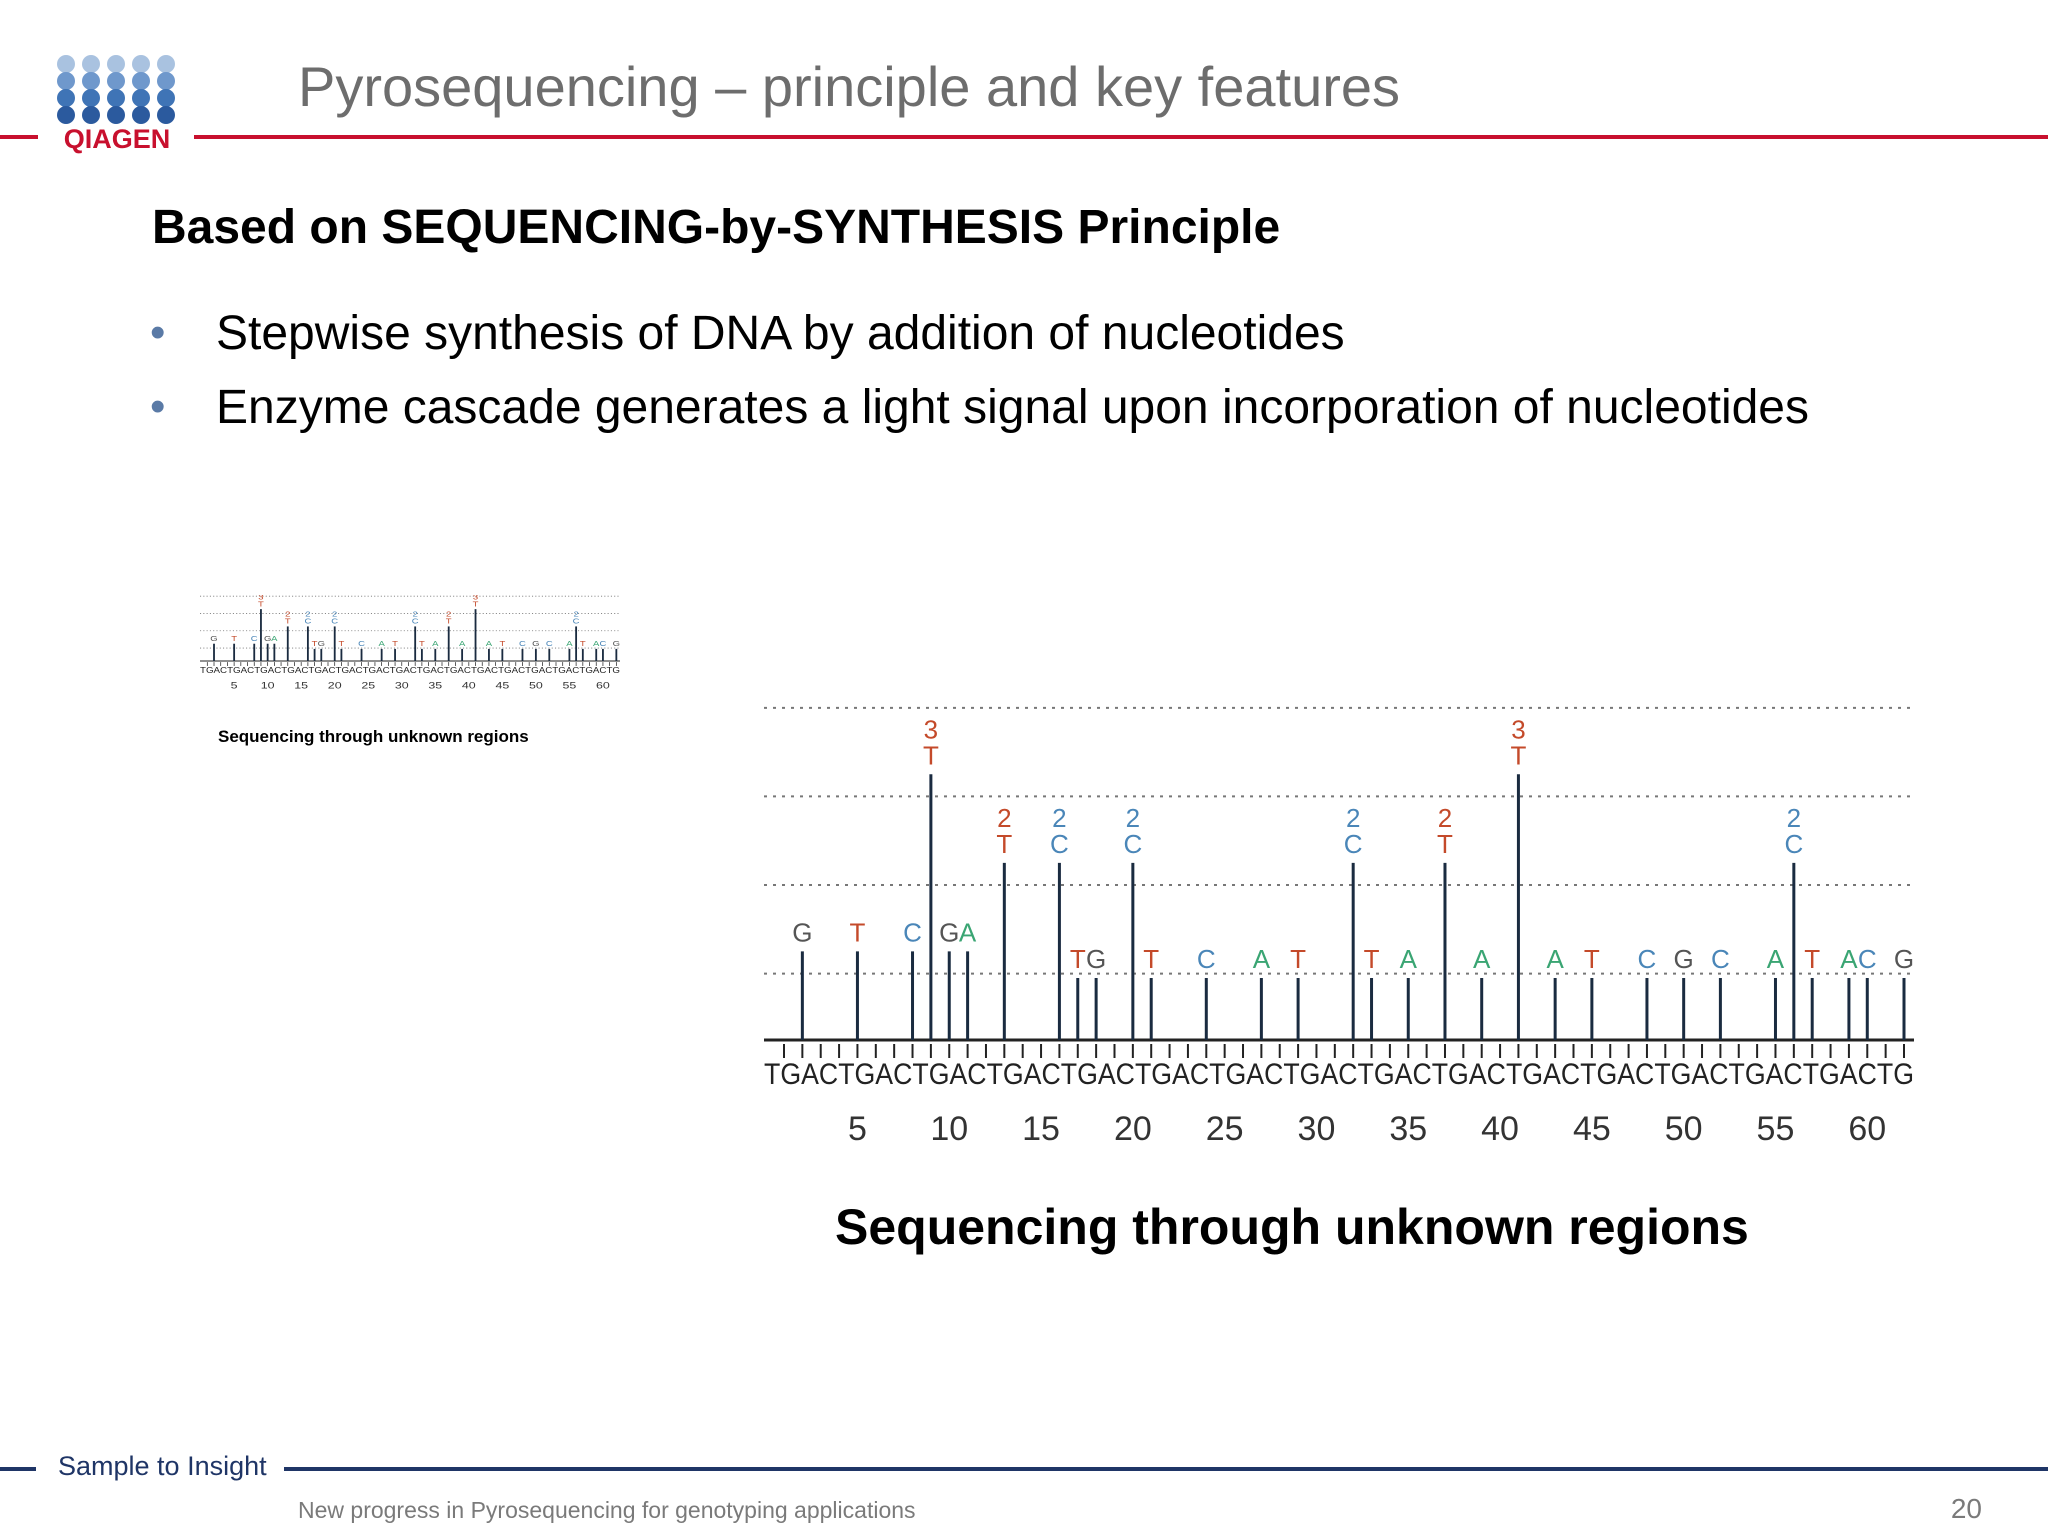 The width and height of the screenshot is (2048, 1536). What do you see at coordinates (502, 686) in the screenshot?
I see `x-tick-label: 45` at bounding box center [502, 686].